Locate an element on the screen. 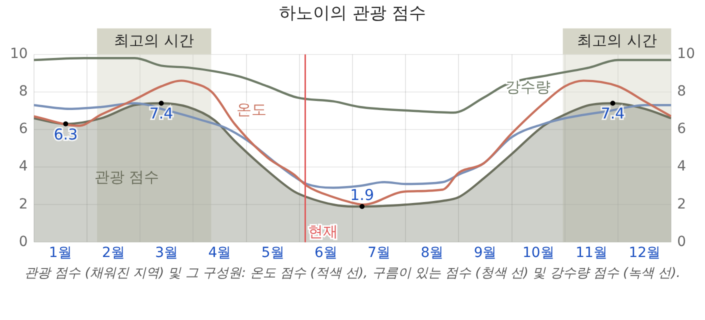  y2-tick-label: 10 is located at coordinates (686, 54).